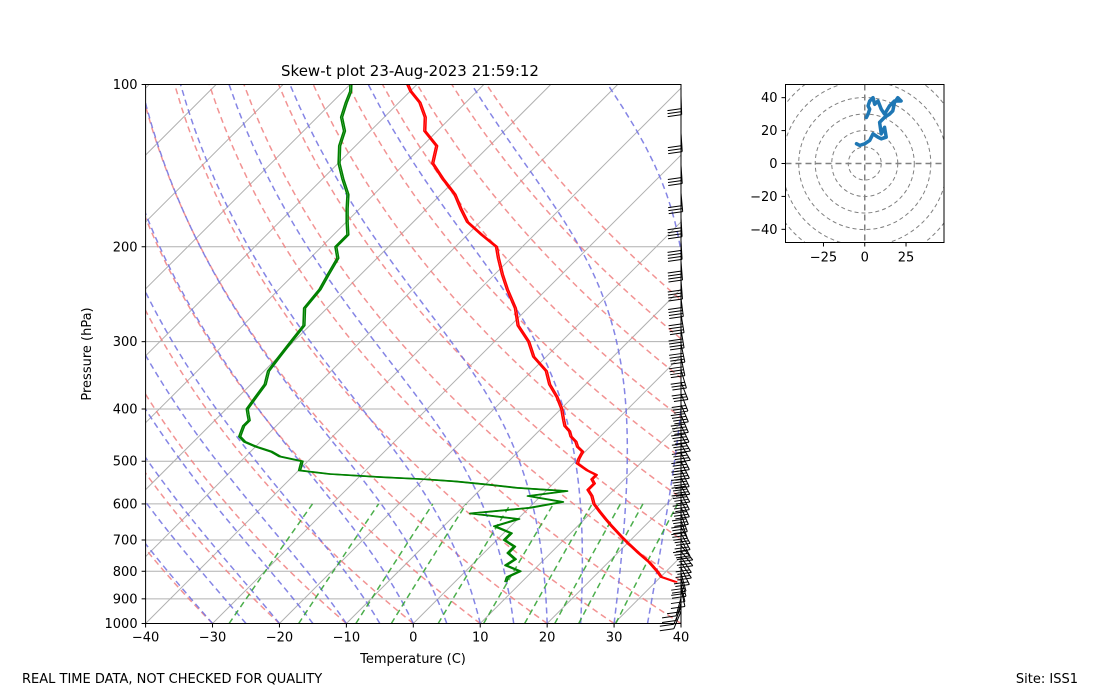 This screenshot has height=700, width=1100. Describe the element at coordinates (125, 504) in the screenshot. I see `y-tick-label: 600` at that location.